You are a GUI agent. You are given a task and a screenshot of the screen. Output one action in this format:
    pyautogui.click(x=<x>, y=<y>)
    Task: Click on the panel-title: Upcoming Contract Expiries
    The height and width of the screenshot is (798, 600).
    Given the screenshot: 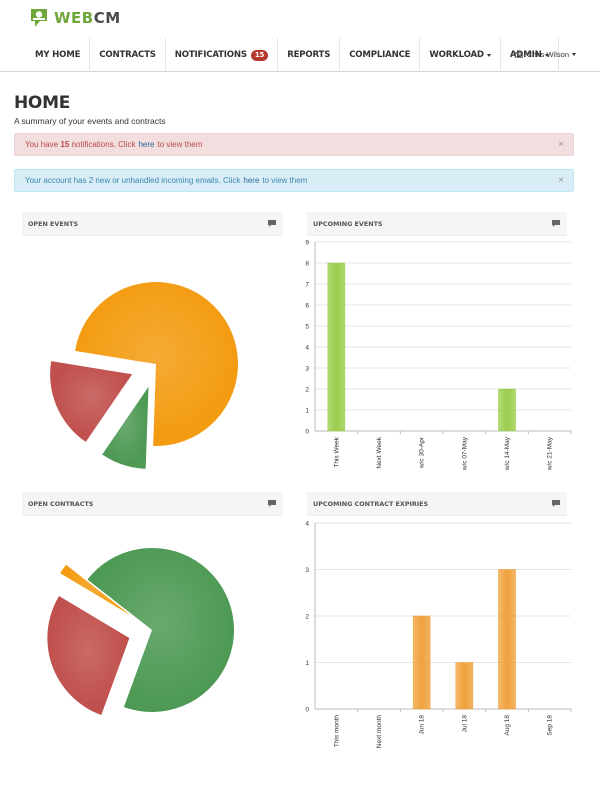 What is the action you would take?
    pyautogui.click(x=371, y=503)
    